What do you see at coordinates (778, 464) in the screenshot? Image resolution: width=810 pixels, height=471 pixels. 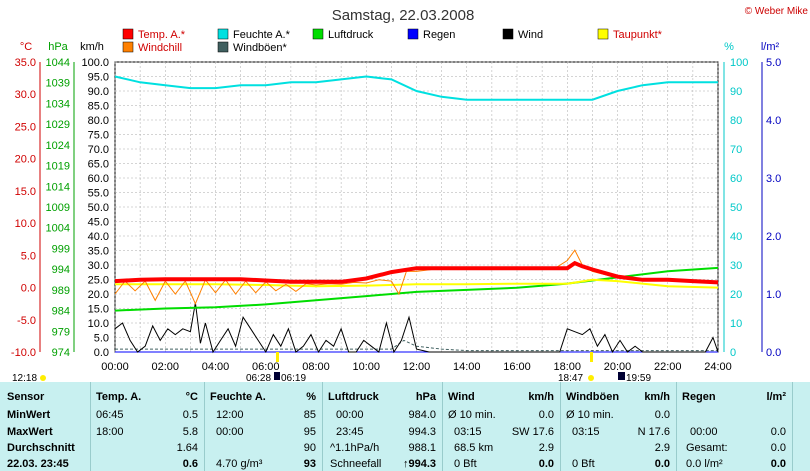 I see `regen-current-value: 0.0` at bounding box center [778, 464].